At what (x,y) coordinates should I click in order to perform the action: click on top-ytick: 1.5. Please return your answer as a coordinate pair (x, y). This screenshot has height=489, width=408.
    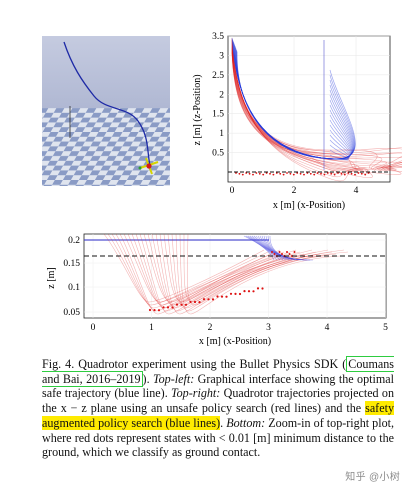
    Looking at the image, I should click on (218, 115).